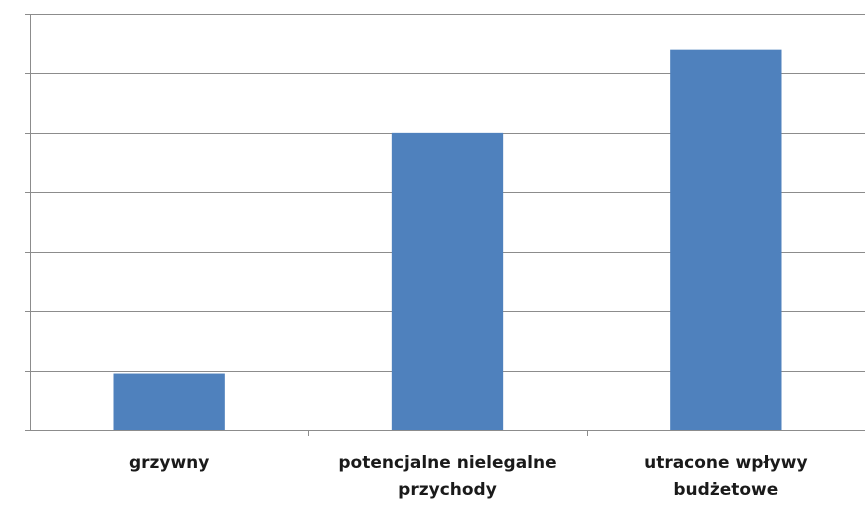 This screenshot has height=507, width=865. Describe the element at coordinates (448, 477) in the screenshot. I see `x-tick-label: potencjalne nielegalne przychody` at that location.